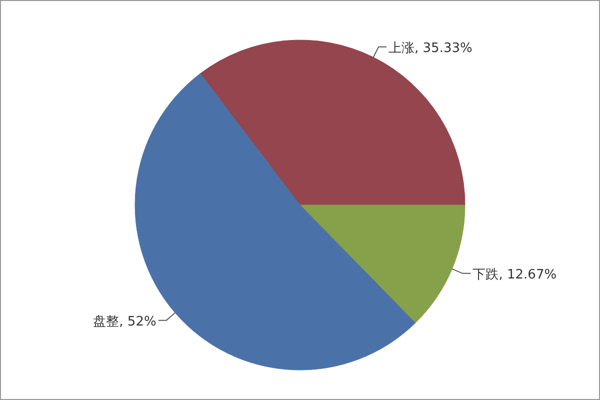 The height and width of the screenshot is (400, 600). What do you see at coordinates (443, 48) in the screenshot?
I see `data-label: , 35.33%` at bounding box center [443, 48].